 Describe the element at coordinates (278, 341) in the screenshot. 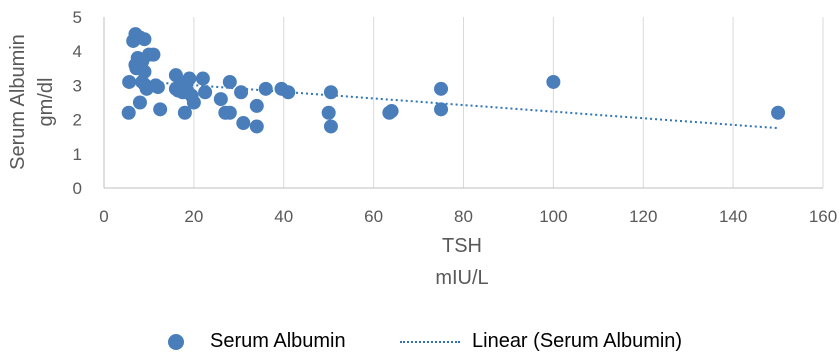

I see `legend-series-label: Serum Albumin` at that location.